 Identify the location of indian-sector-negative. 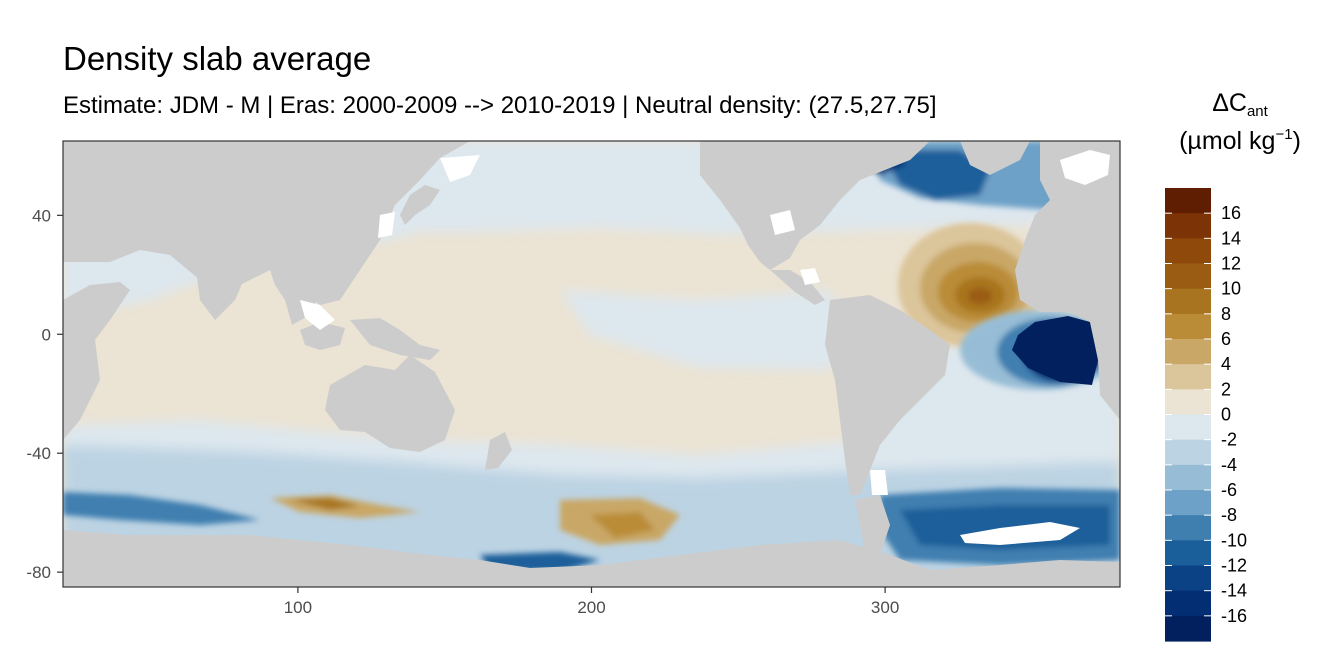
(161, 508).